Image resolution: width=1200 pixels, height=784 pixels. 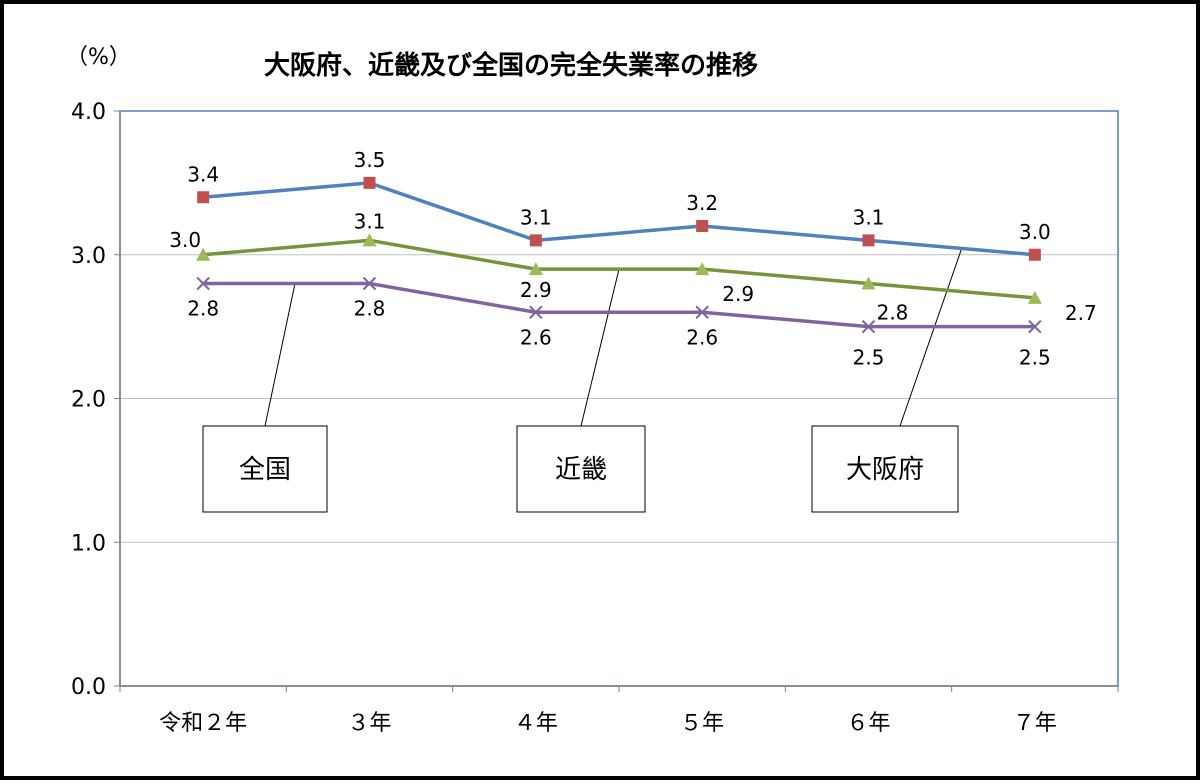 What do you see at coordinates (1081, 313) in the screenshot?
I see `data-label: 2.7` at bounding box center [1081, 313].